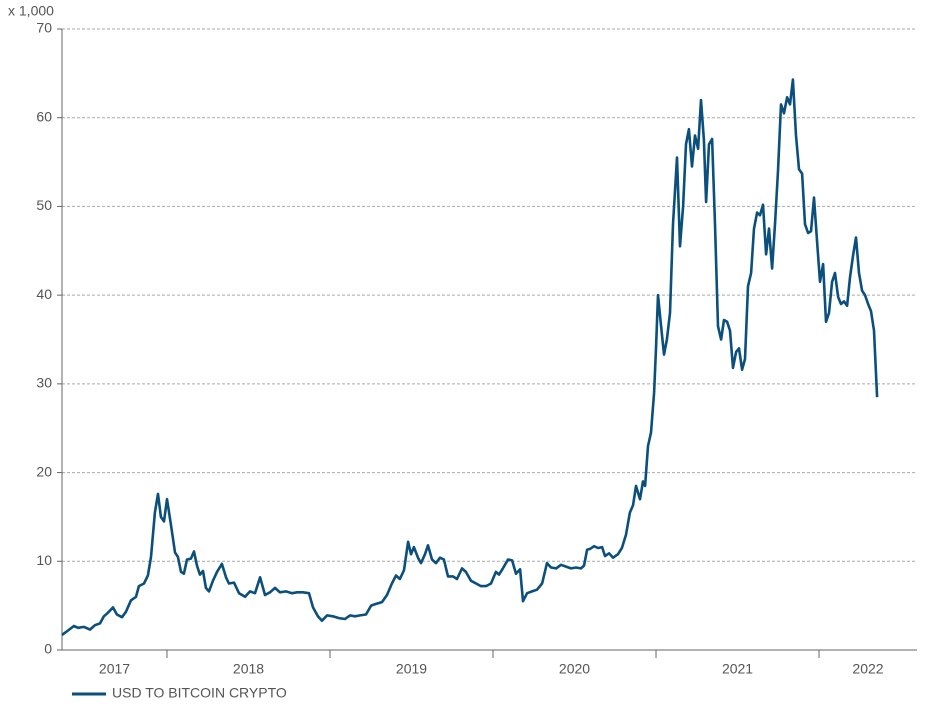 The height and width of the screenshot is (709, 931). I want to click on y-tick-label: 30, so click(44, 383).